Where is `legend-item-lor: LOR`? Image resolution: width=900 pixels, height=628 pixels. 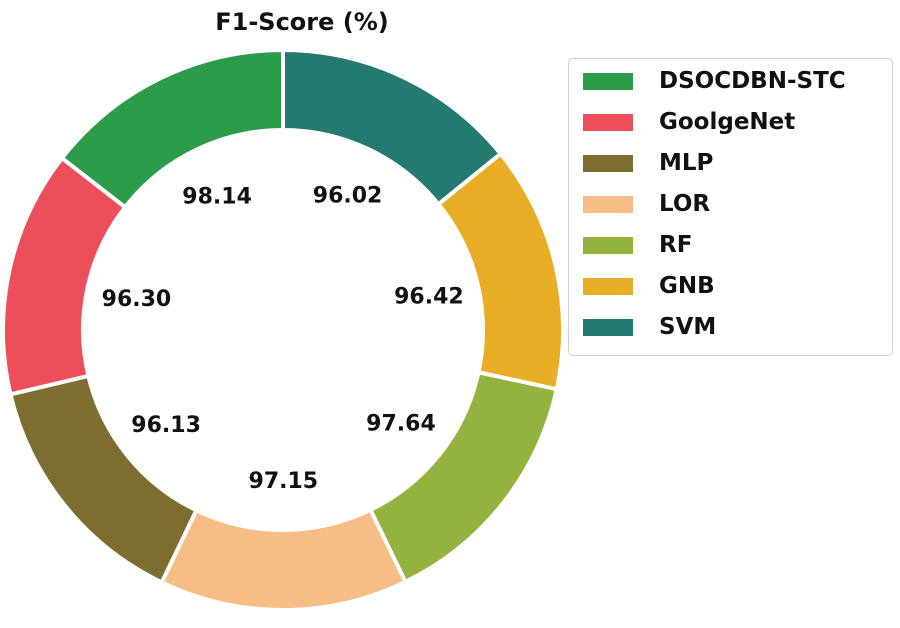 legend-item-lor: LOR is located at coordinates (646, 204).